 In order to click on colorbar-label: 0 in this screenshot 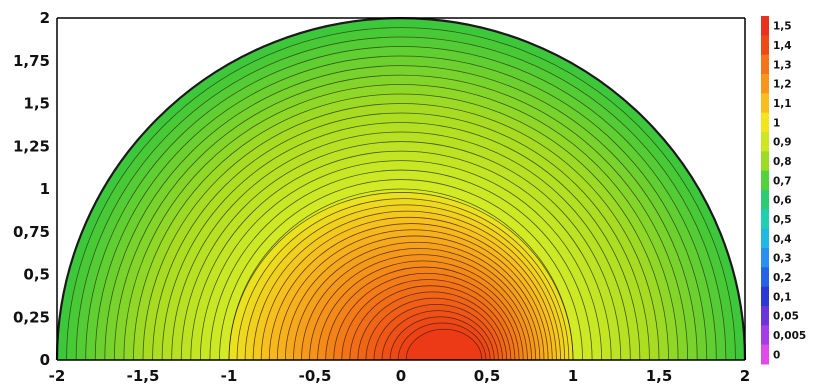, I will do `click(776, 355)`.